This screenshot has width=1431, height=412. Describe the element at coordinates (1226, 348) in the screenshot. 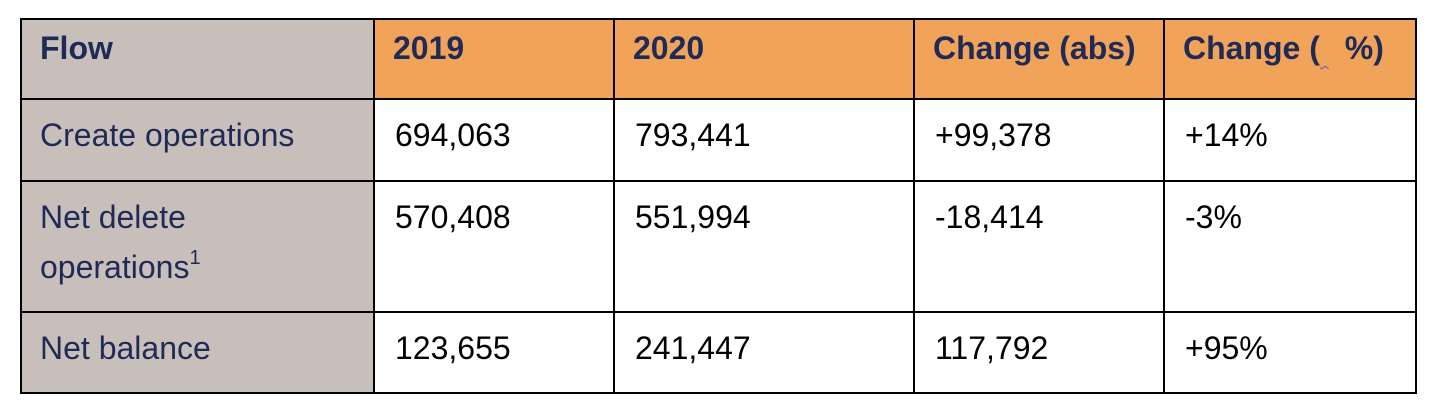

I see `value-change-pct: +95%` at that location.